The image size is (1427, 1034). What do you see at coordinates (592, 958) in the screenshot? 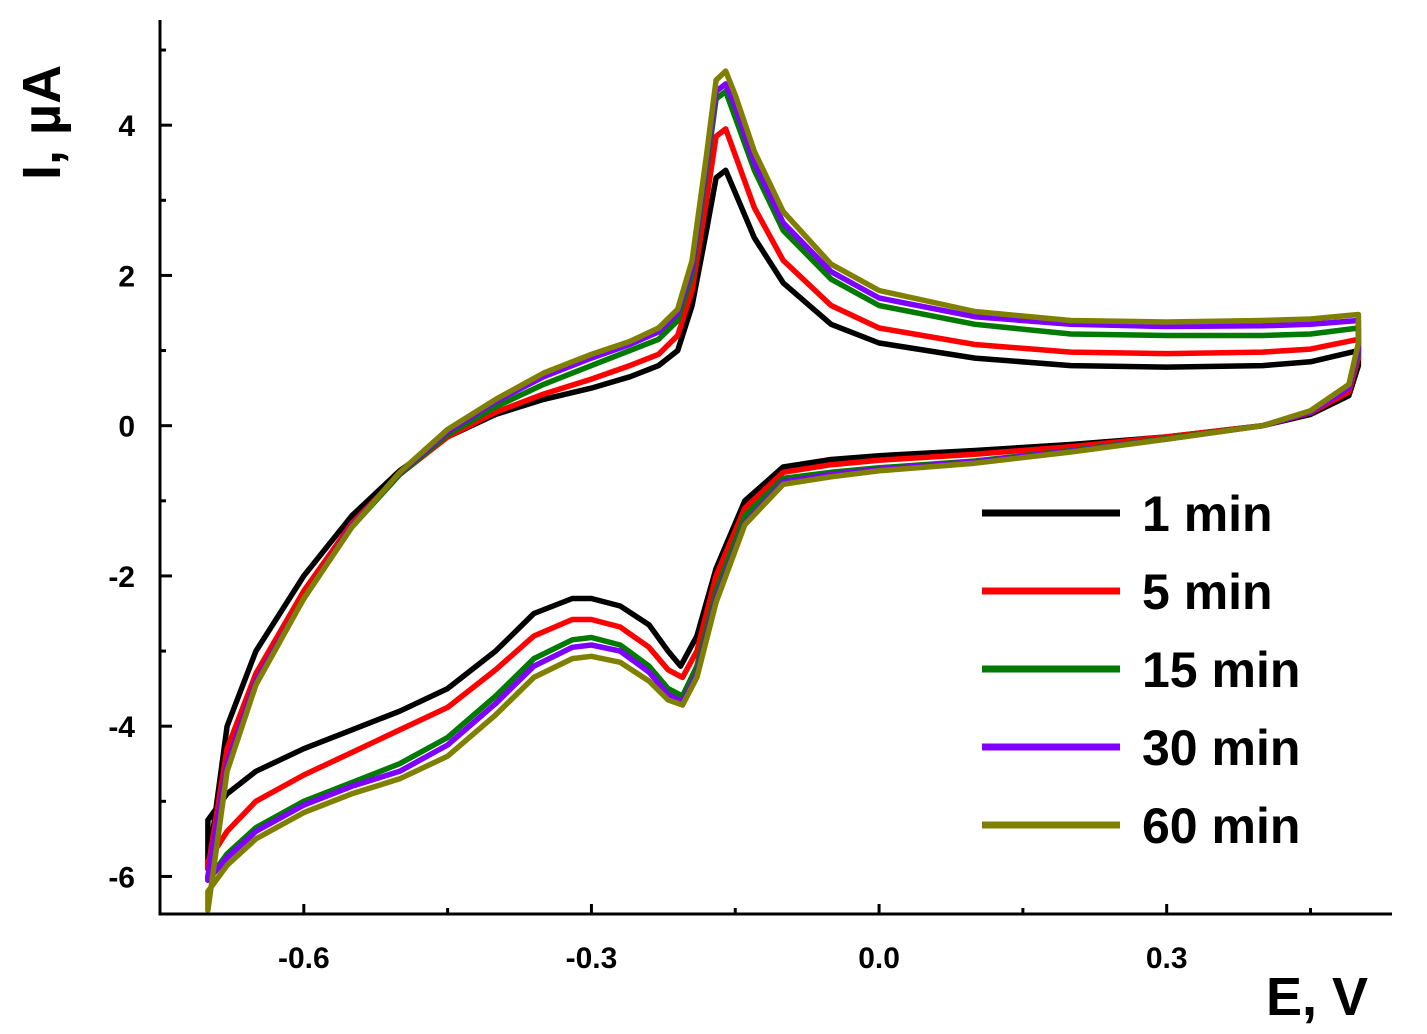
I see `x-tick-label: -0.3` at bounding box center [592, 958].